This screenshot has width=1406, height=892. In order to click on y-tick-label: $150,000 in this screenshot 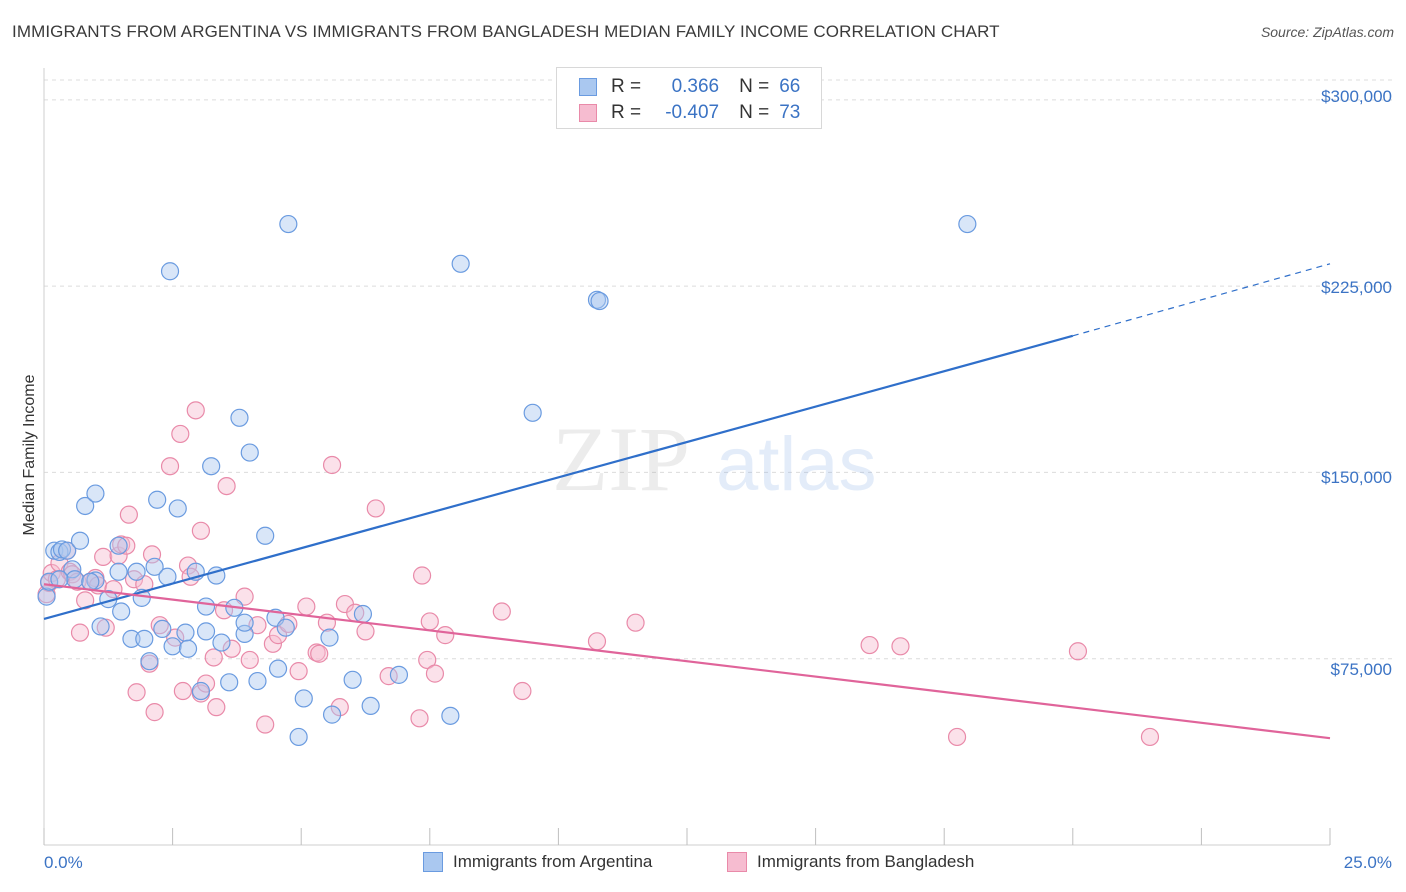, I will do `click(1356, 477)`.